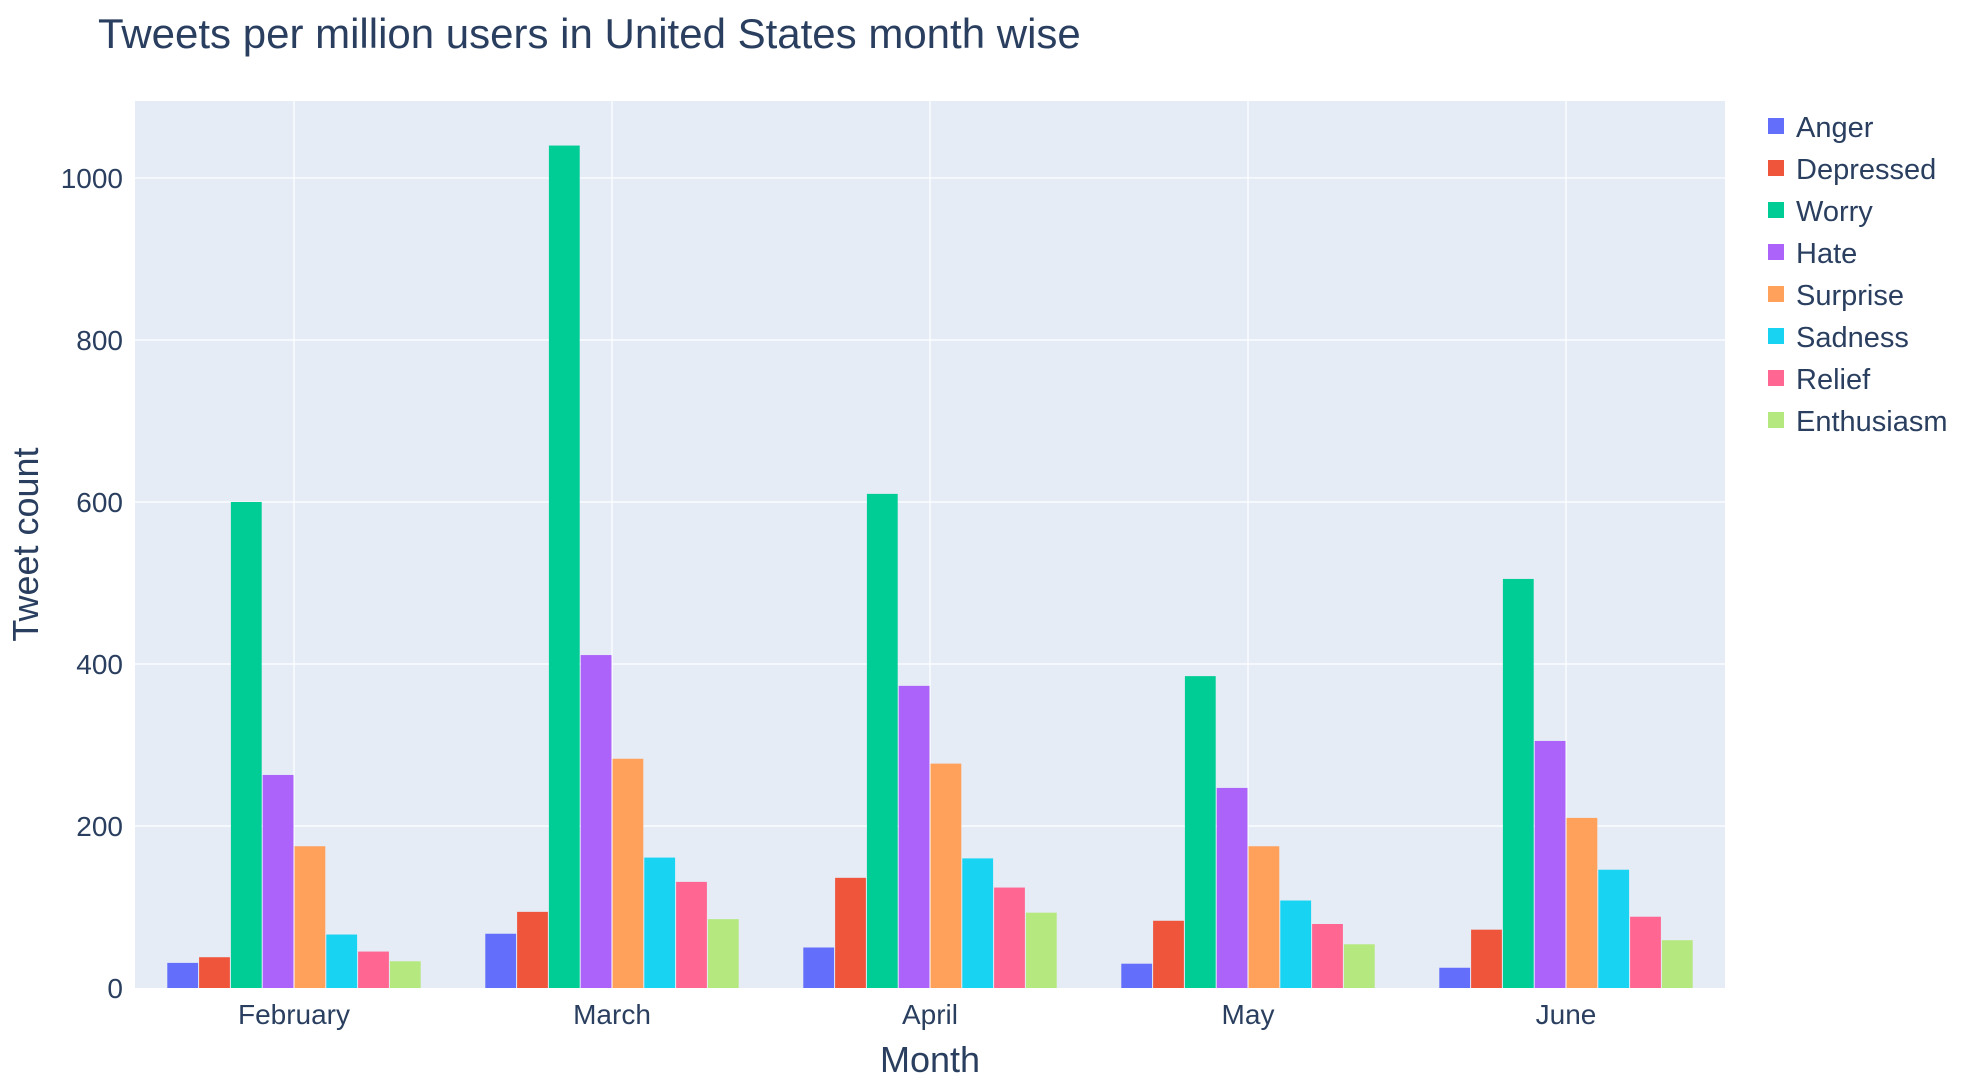 The width and height of the screenshot is (1980, 1080). What do you see at coordinates (1852, 338) in the screenshot?
I see `legend-label: Sadness` at bounding box center [1852, 338].